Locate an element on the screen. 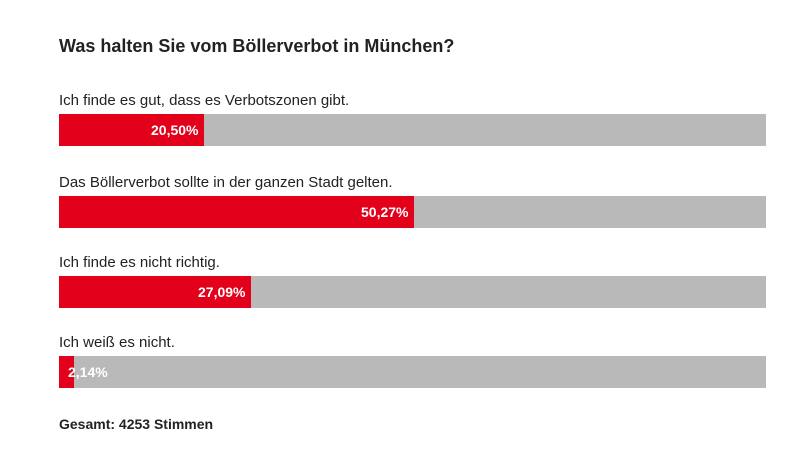  poll-total: Gesamt: 4253 Stimmen is located at coordinates (136, 424).